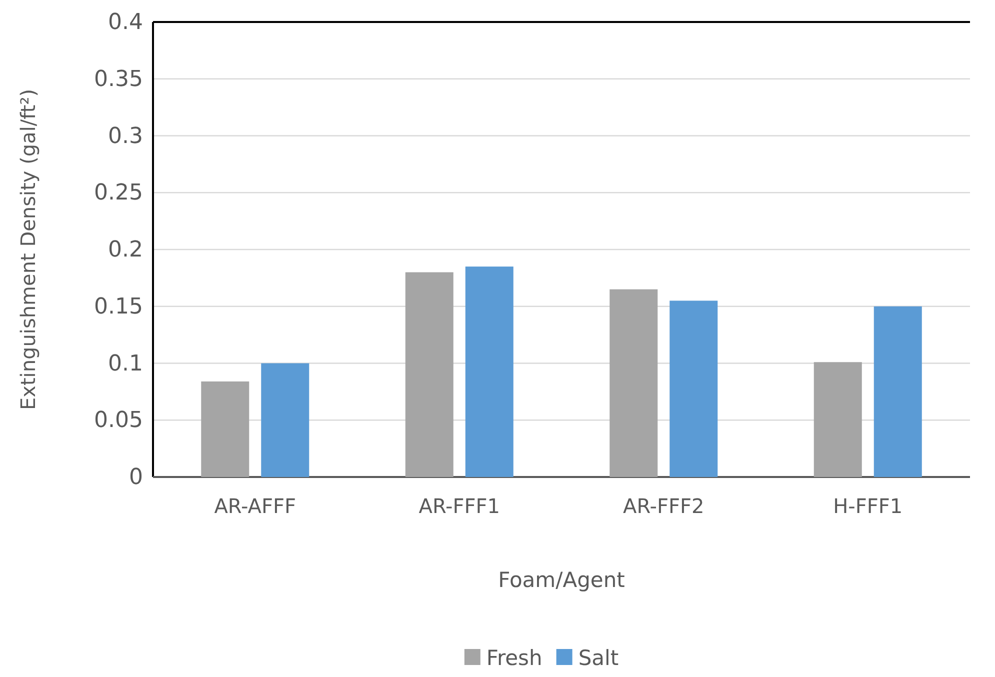 The width and height of the screenshot is (995, 677). I want to click on x-tick-label: AR-FFF1, so click(459, 506).